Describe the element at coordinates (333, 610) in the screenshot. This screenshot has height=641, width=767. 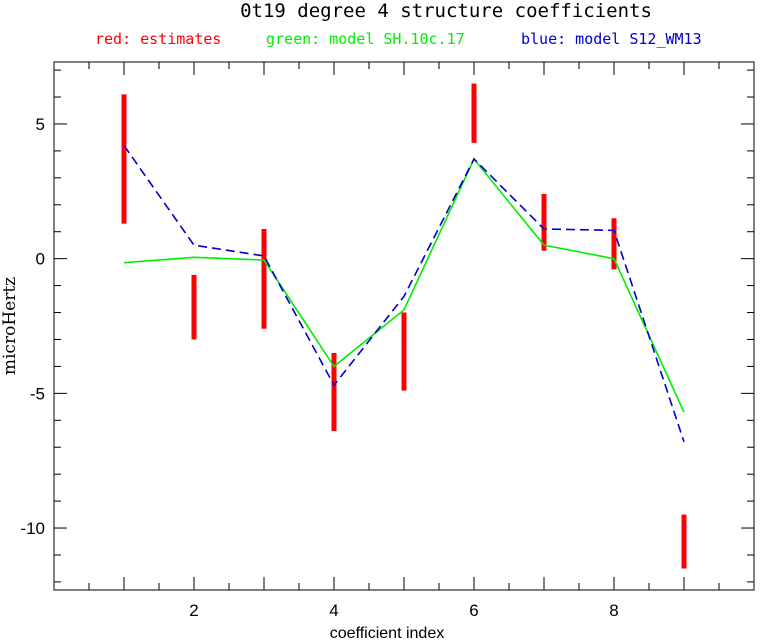
I see `x-tick-label: 4` at that location.